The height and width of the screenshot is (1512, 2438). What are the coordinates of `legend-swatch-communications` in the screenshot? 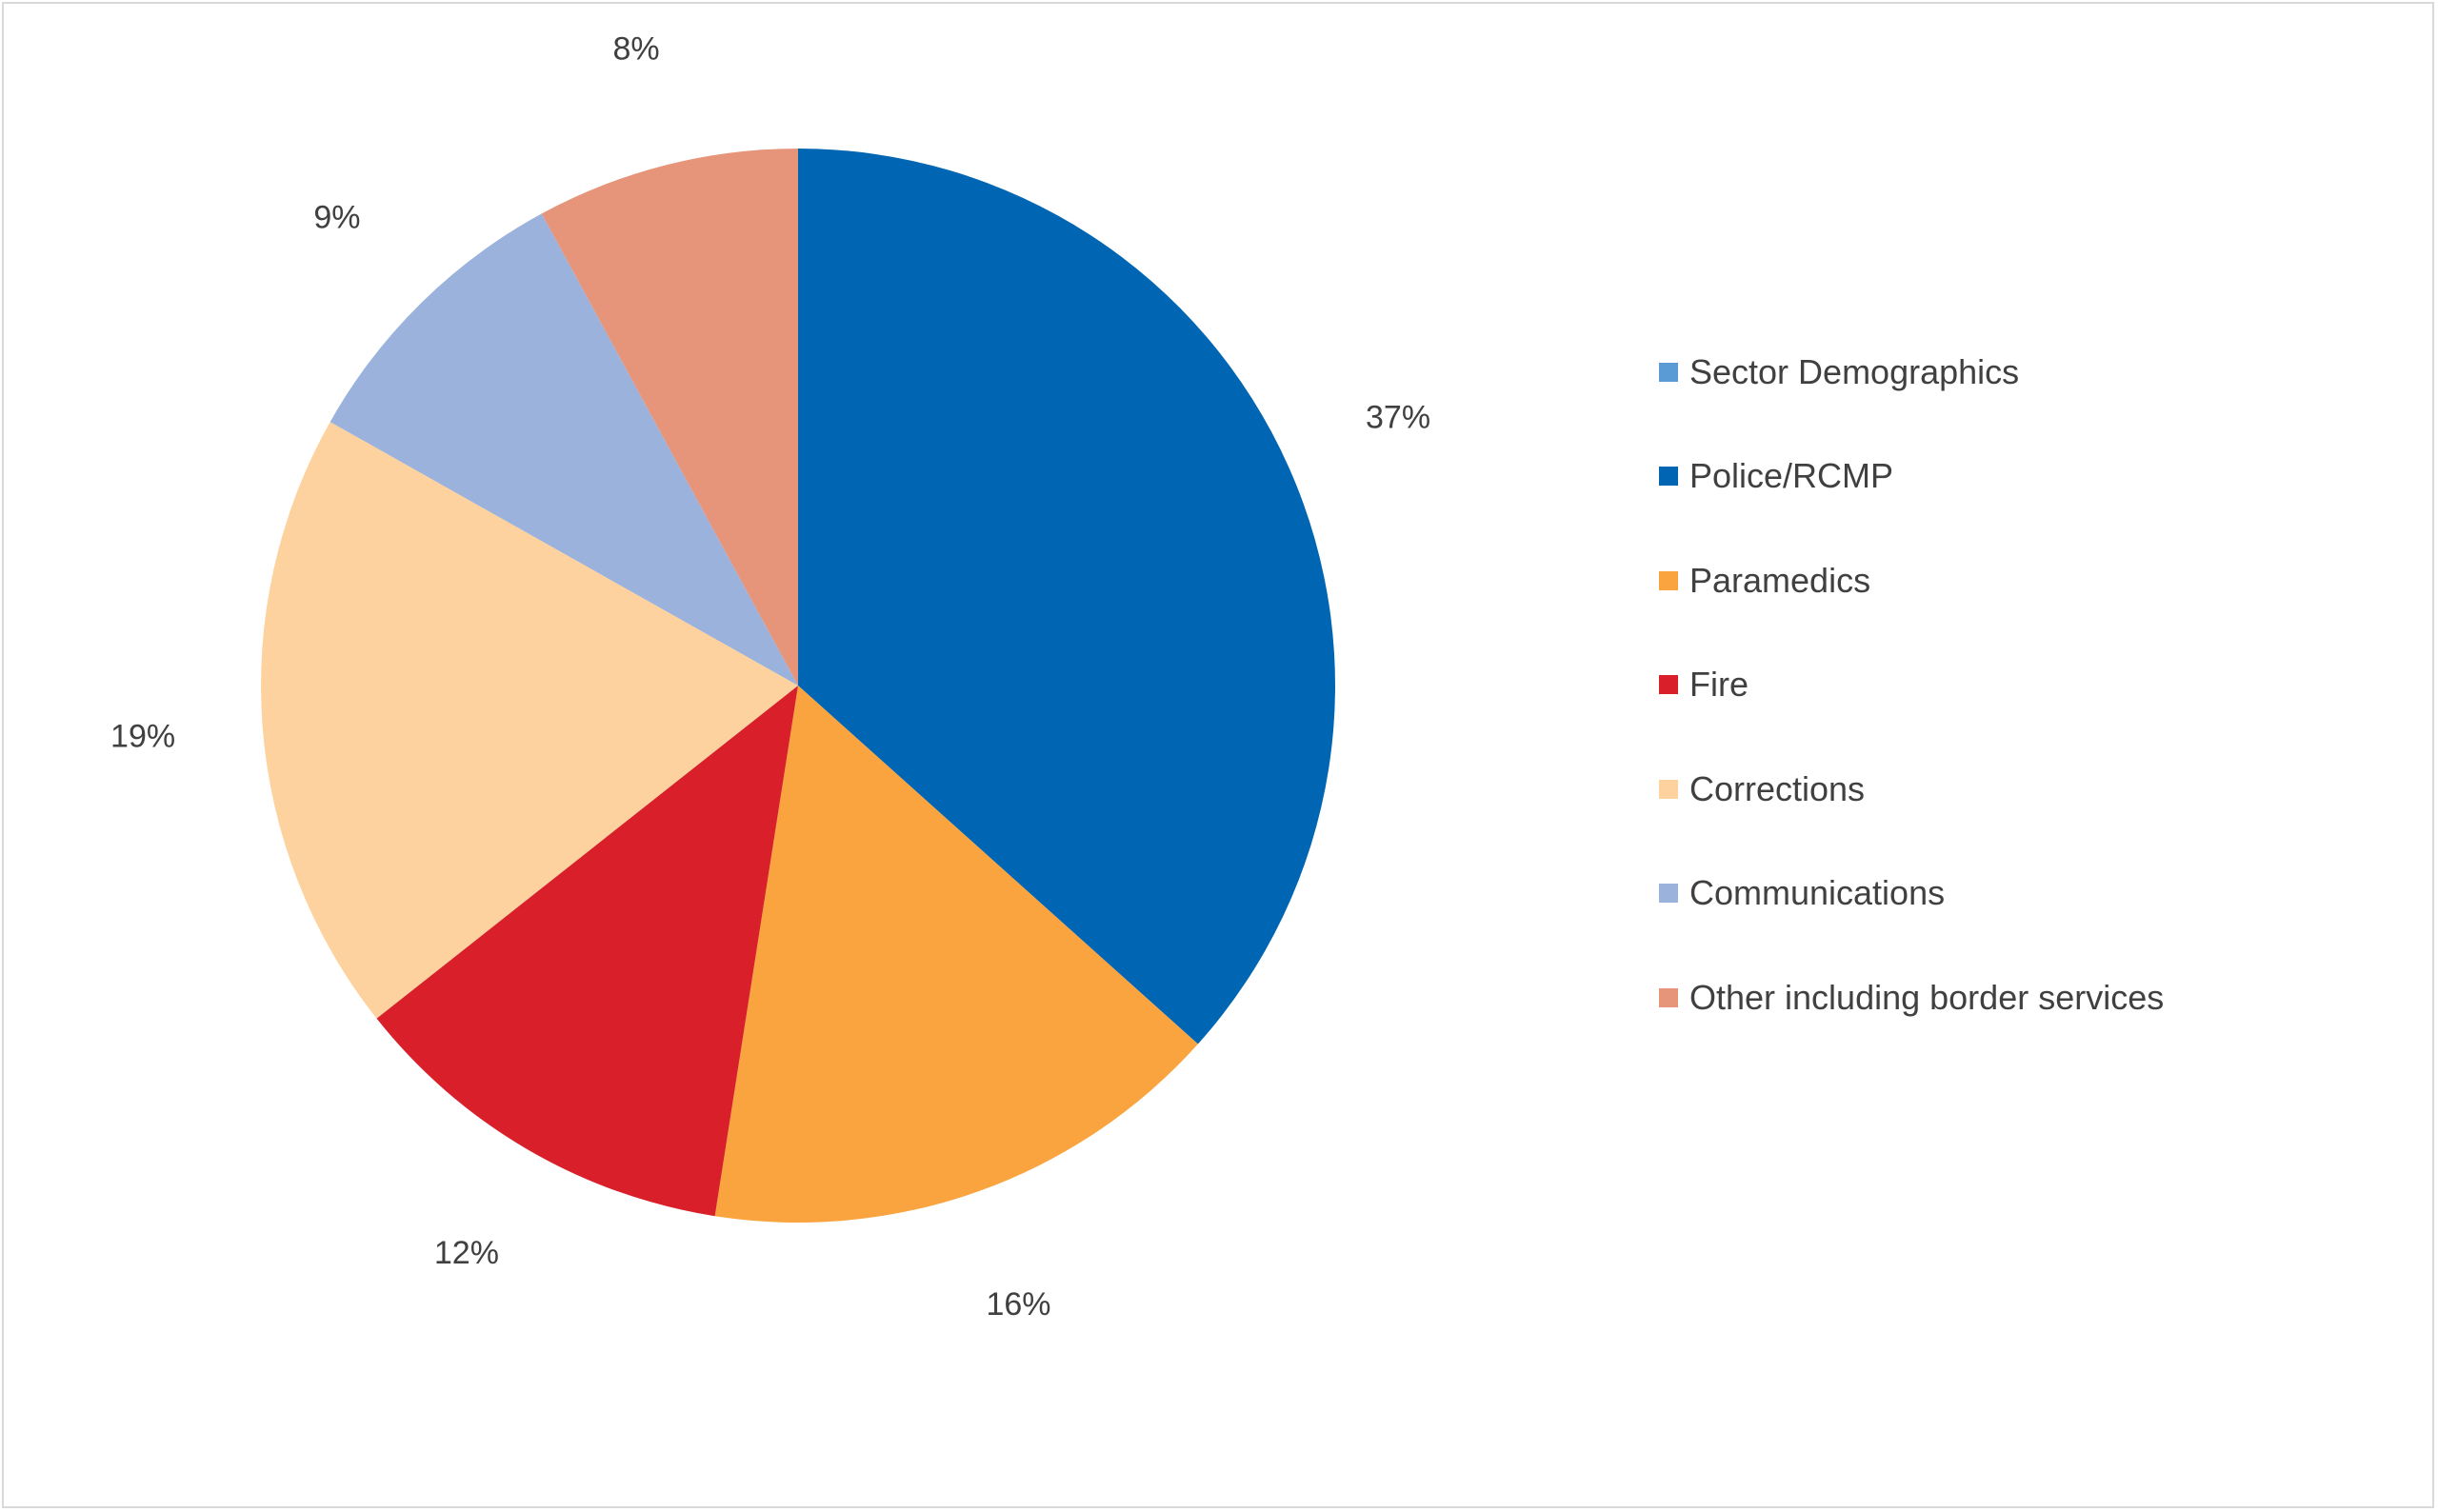 It's located at (1668, 894).